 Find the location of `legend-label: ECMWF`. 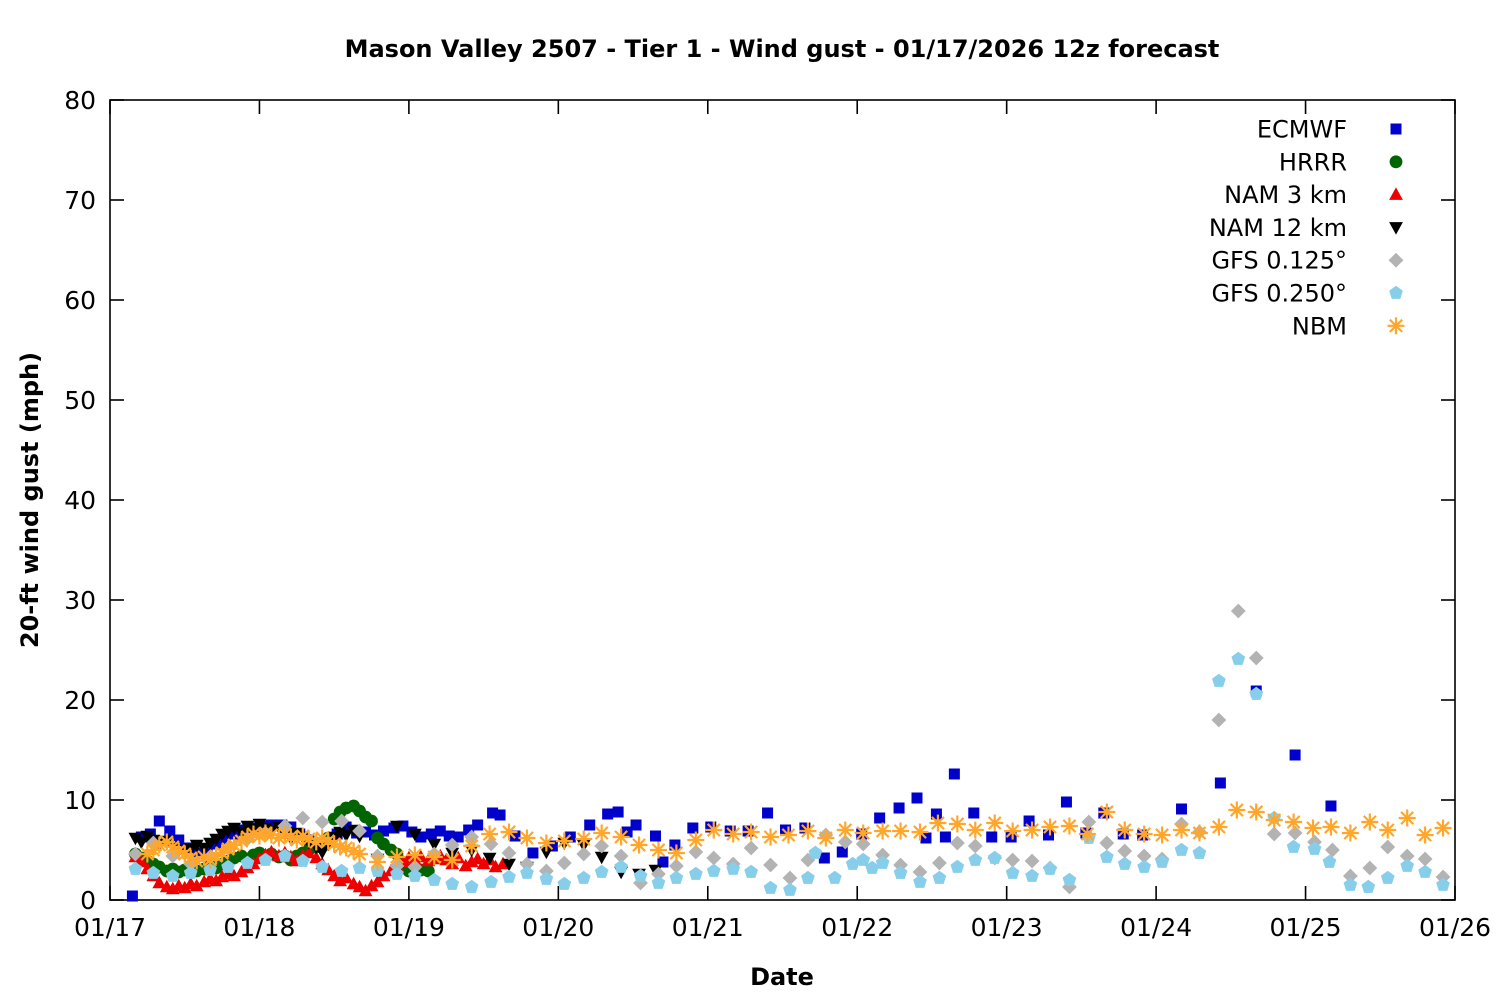

legend-label: ECMWF is located at coordinates (1302, 130).